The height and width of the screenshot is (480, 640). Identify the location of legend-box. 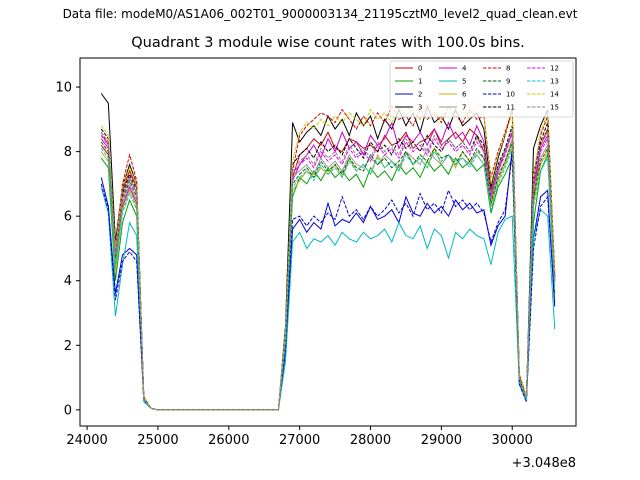
(481, 89).